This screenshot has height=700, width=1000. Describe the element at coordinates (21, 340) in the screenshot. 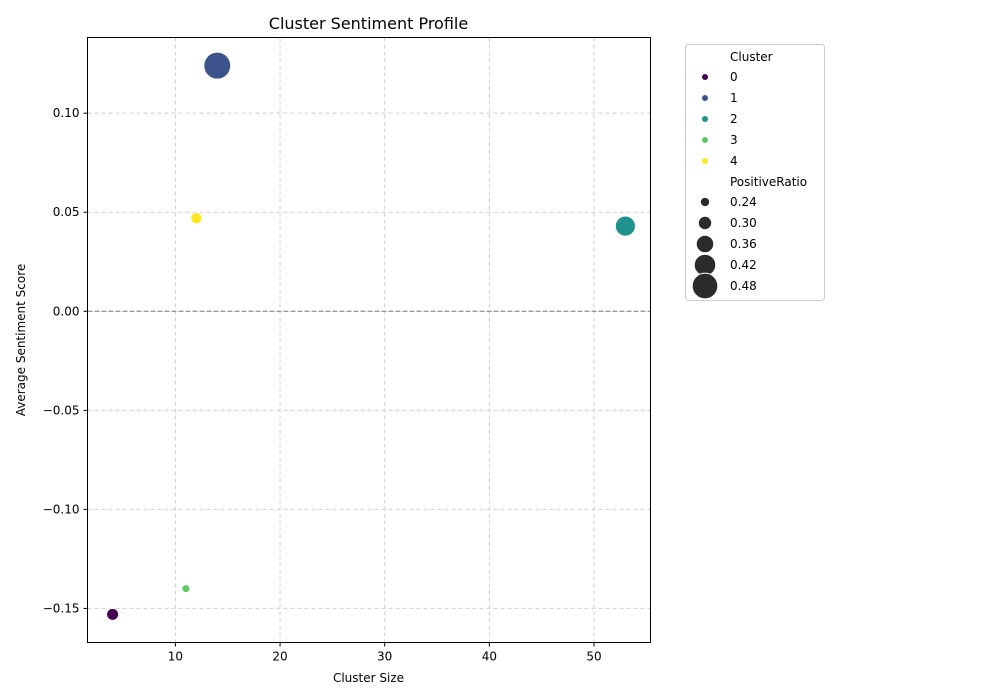

I see `y-axis-label: Average Sentiment Score` at that location.